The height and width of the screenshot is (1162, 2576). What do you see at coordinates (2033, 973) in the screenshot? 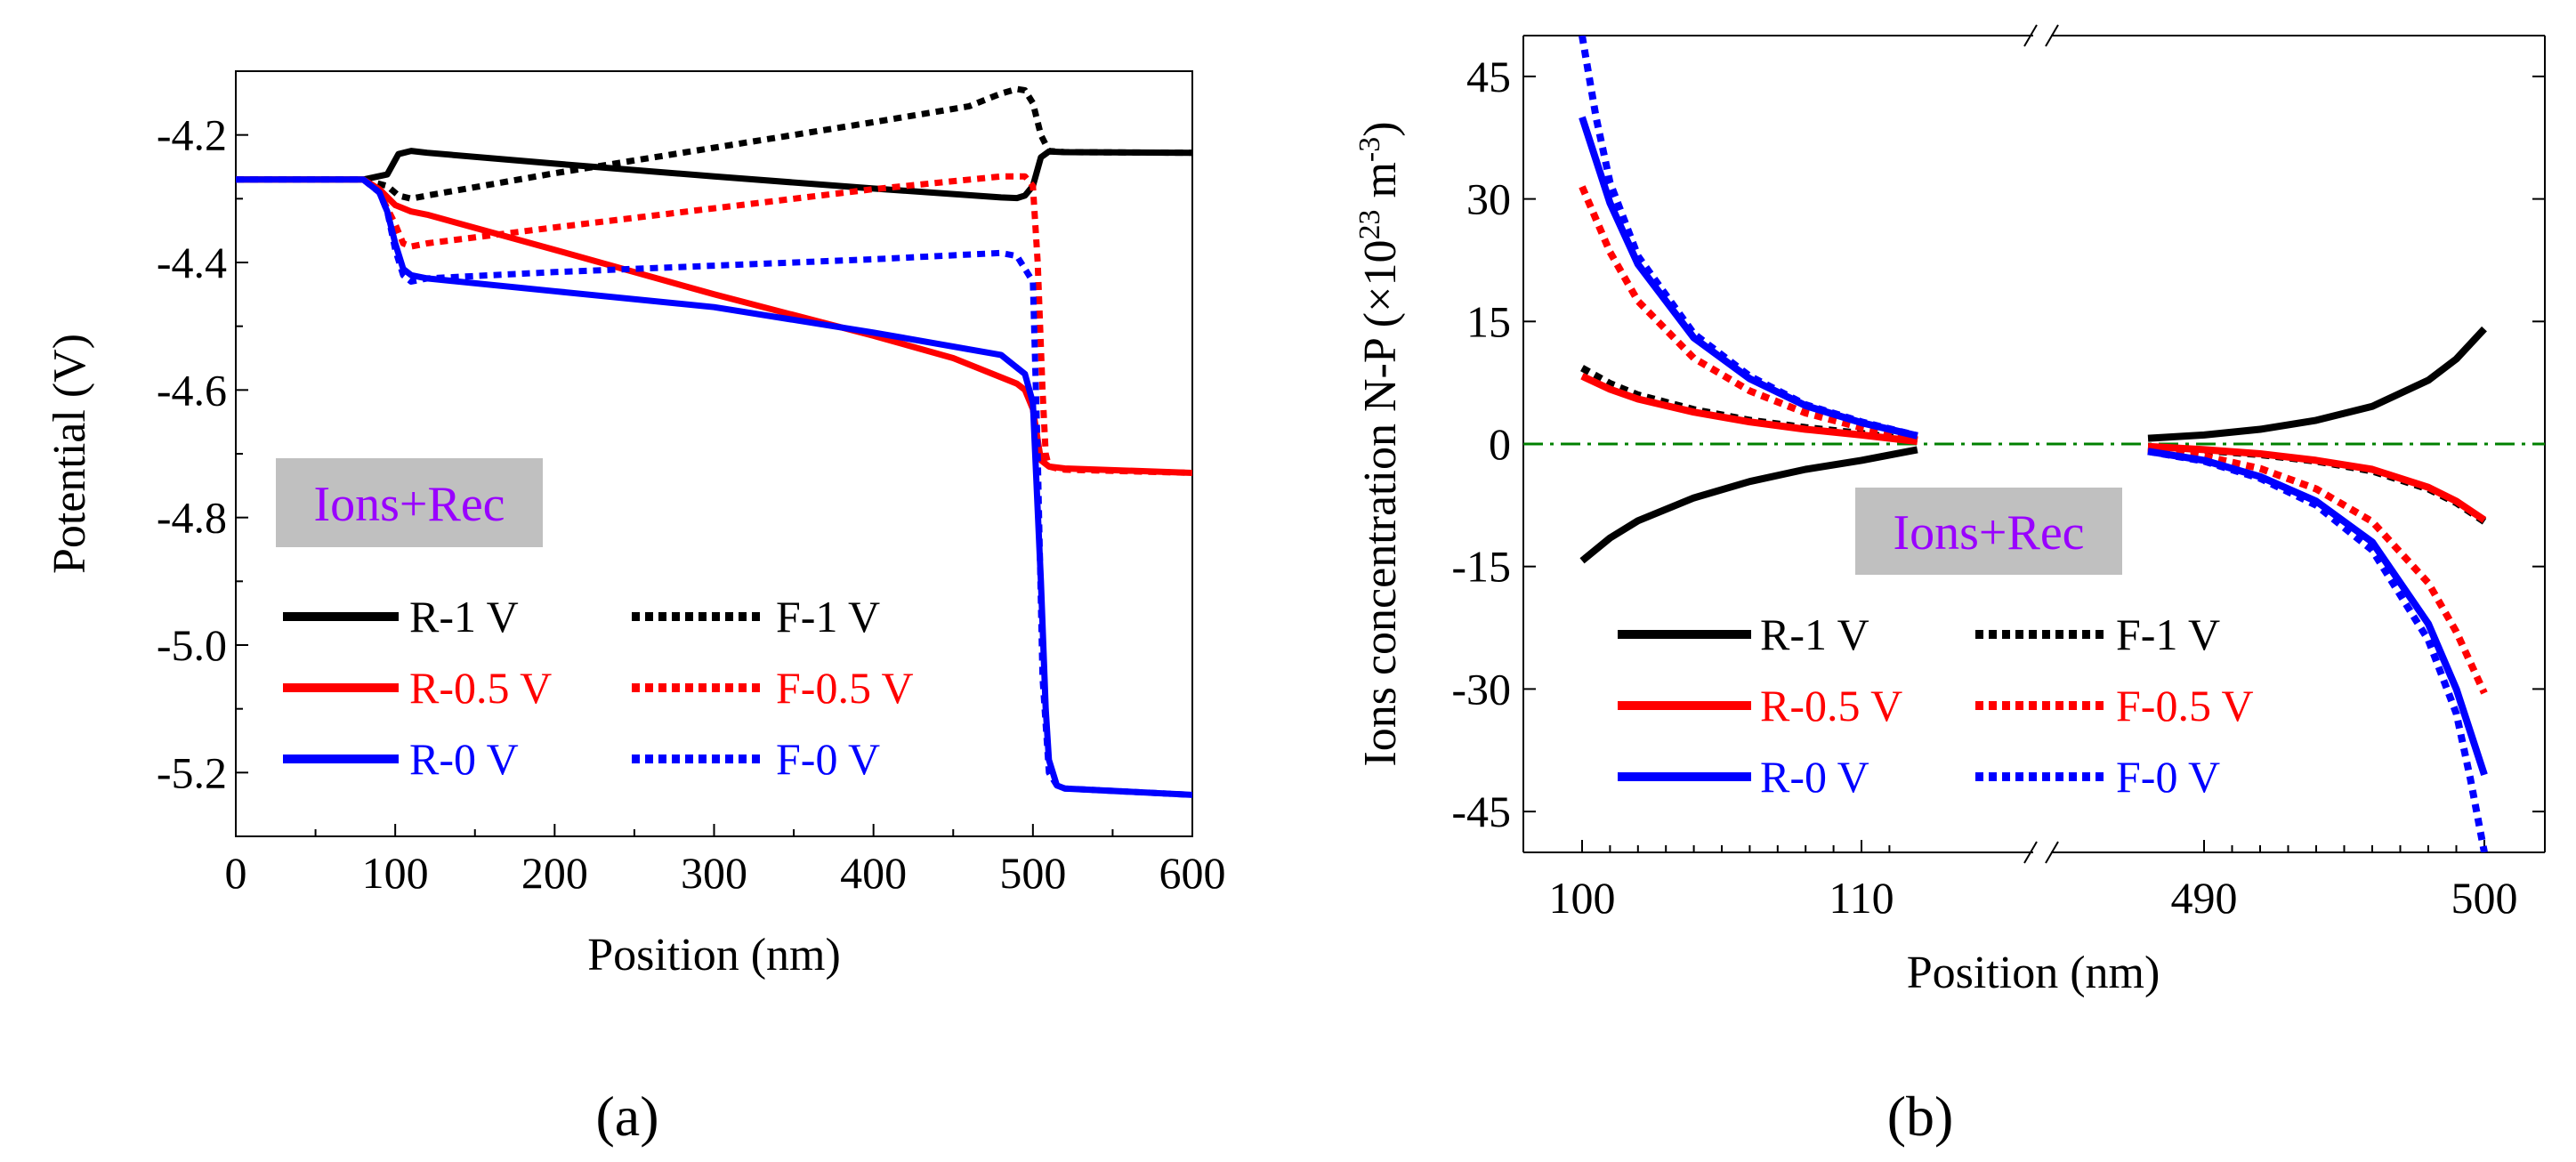
I see `x-axis-label-b: Position (nm)` at bounding box center [2033, 973].